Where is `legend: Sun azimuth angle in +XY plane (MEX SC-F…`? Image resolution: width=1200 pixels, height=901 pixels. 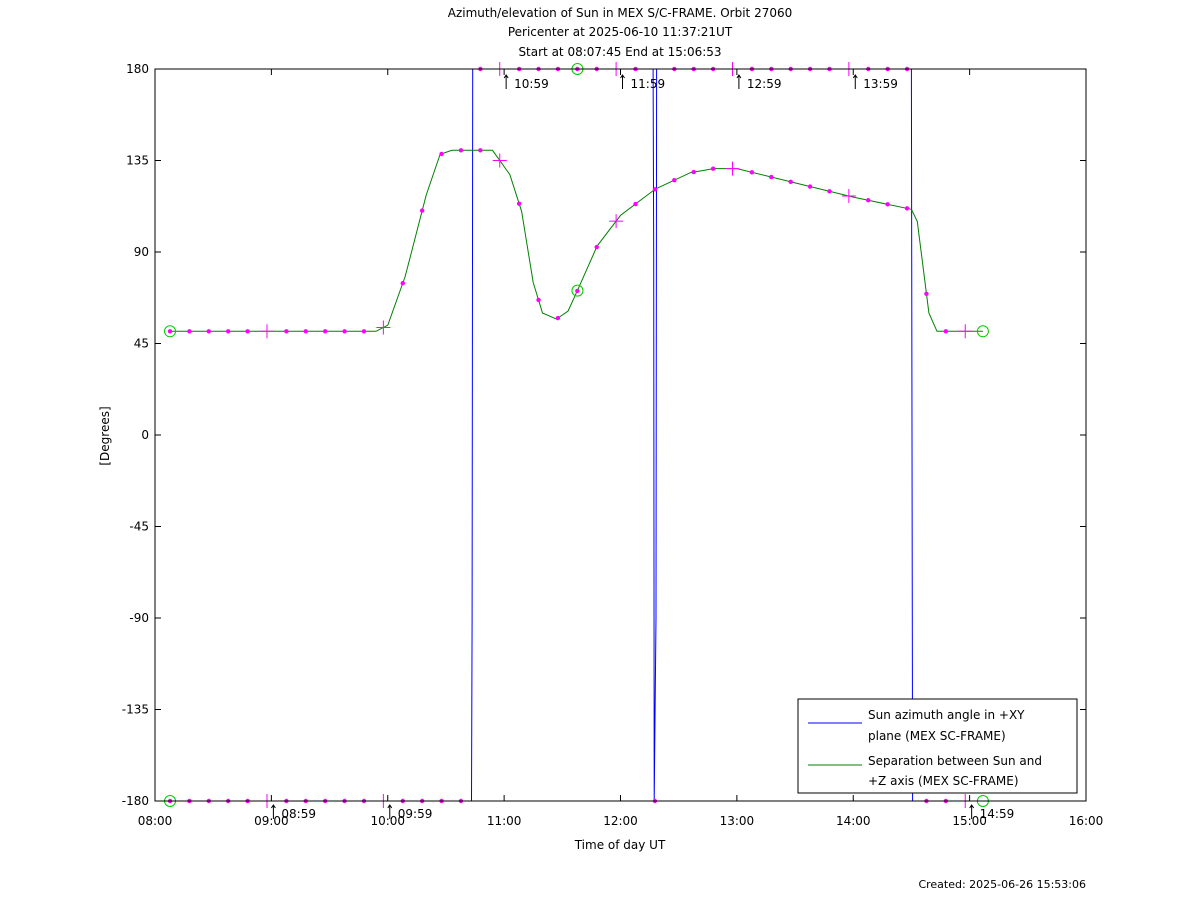
legend: Sun azimuth angle in +XY plane (MEX SC-F… is located at coordinates (937, 746).